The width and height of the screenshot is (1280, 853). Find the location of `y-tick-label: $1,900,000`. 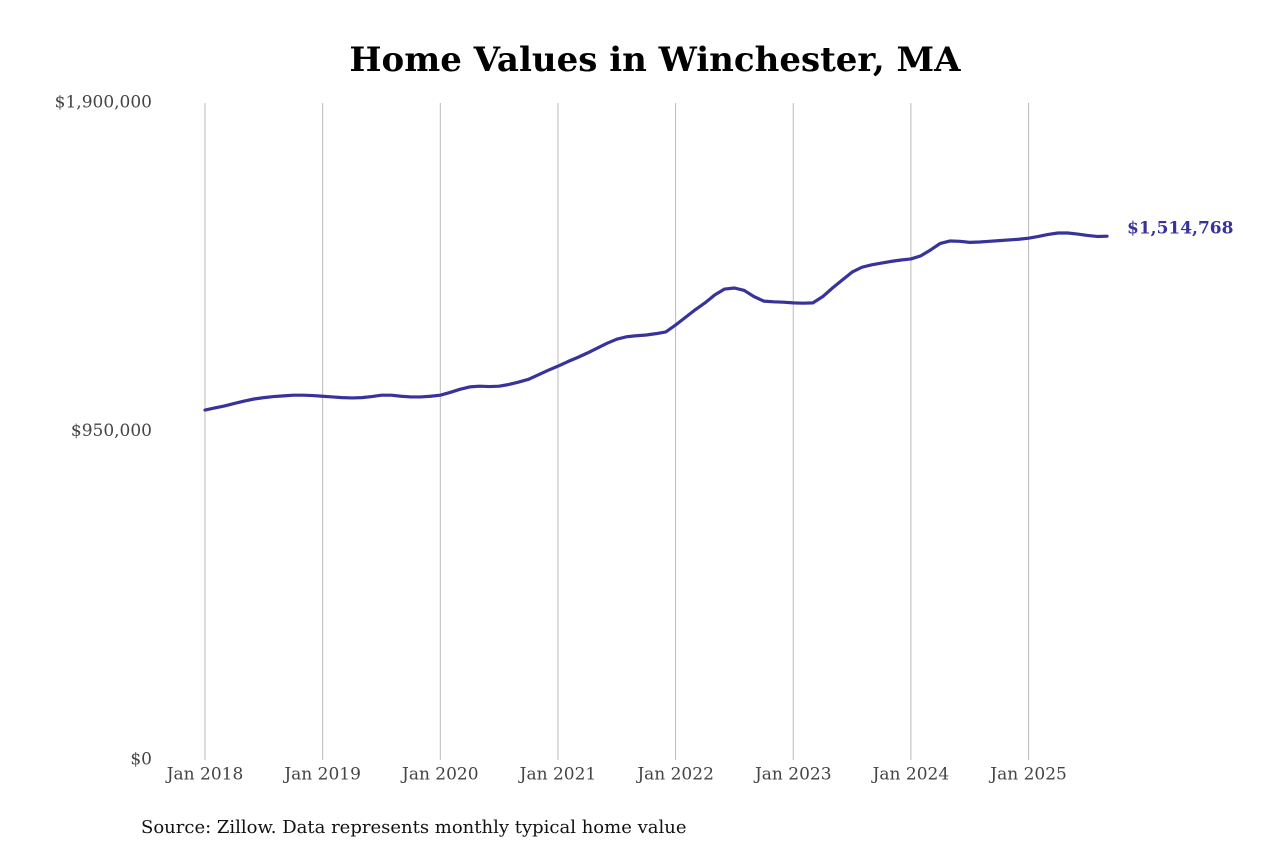

y-tick-label: $1,900,000 is located at coordinates (103, 103).